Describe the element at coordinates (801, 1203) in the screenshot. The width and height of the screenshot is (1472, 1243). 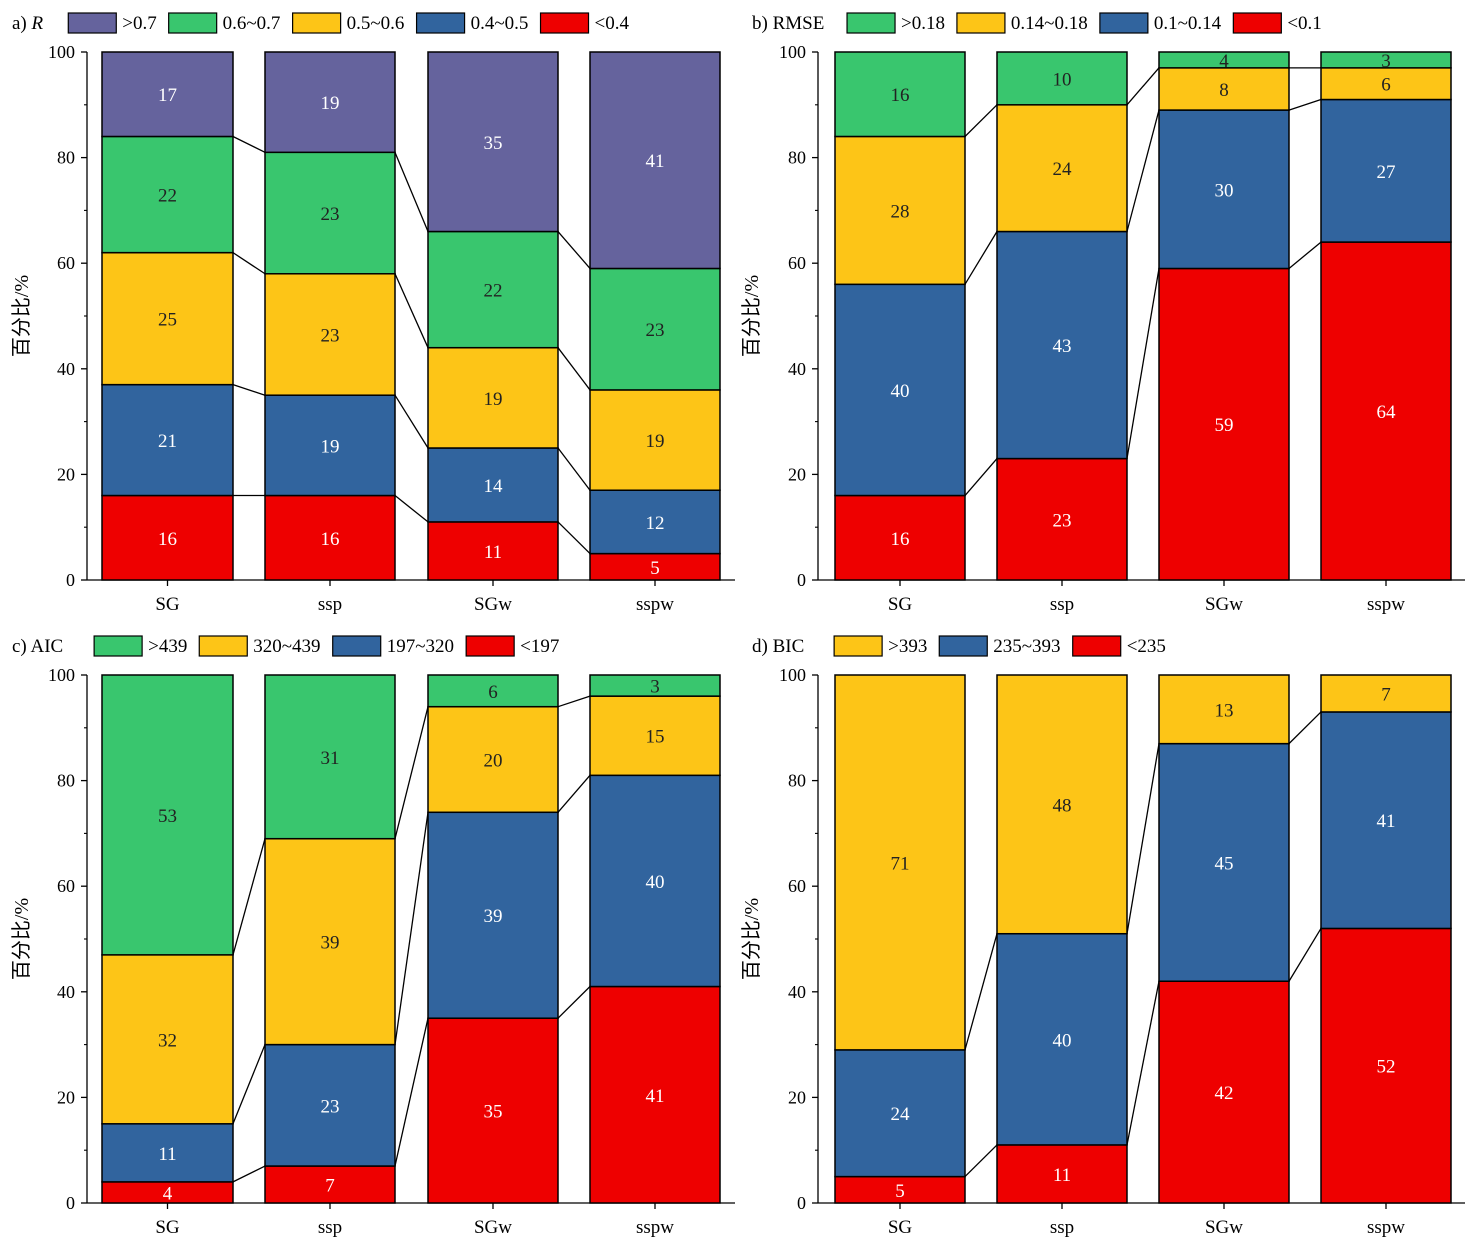
I see `y-tick-label: 0` at that location.